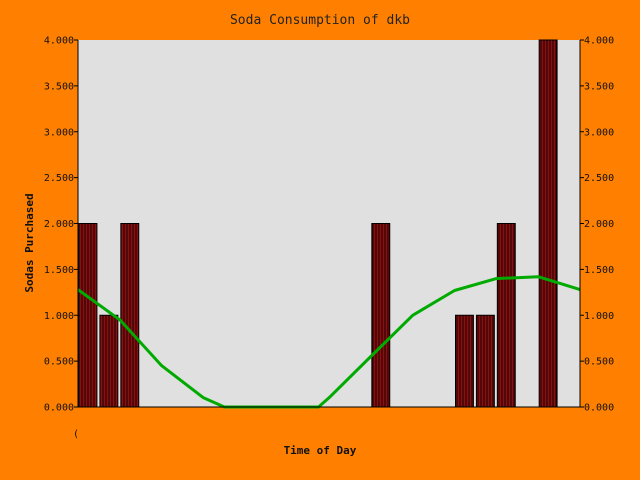  What do you see at coordinates (599, 270) in the screenshot?
I see `right-y-tick-label: 1.500` at bounding box center [599, 270].